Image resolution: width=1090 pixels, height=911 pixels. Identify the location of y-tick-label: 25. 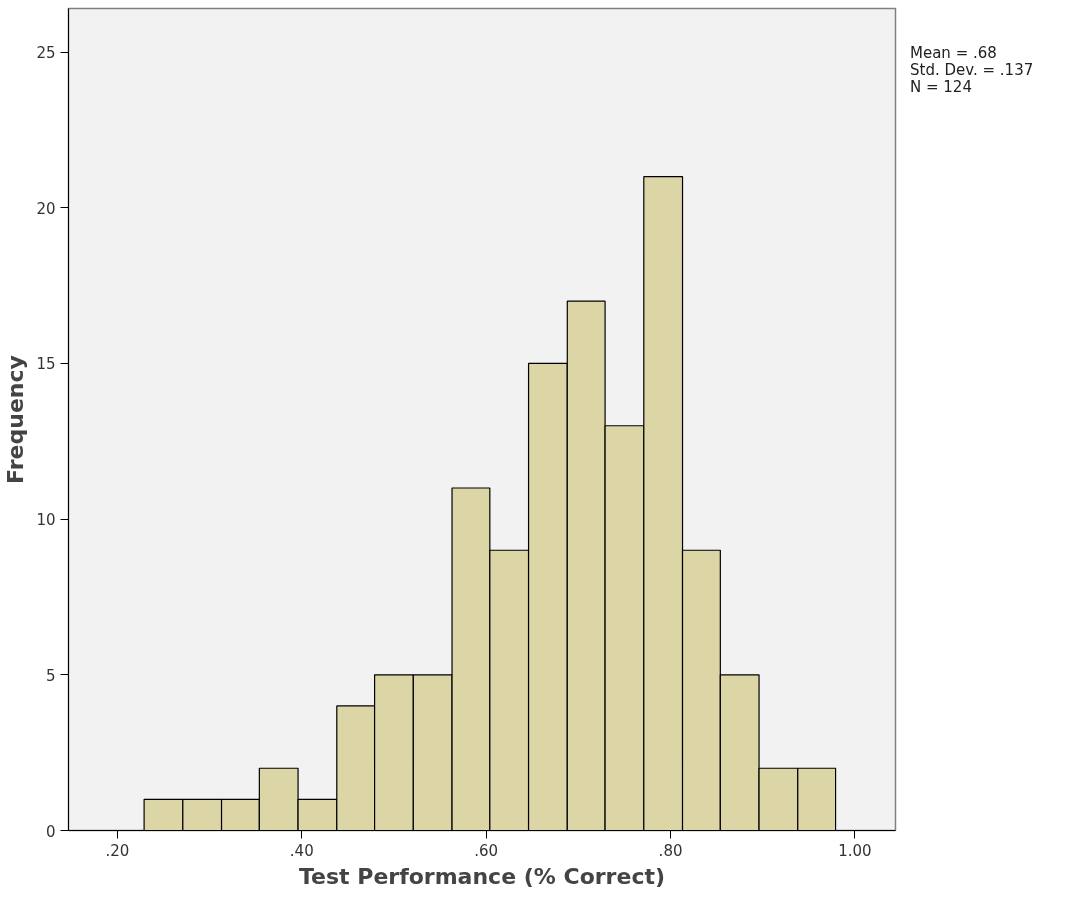
(46, 53).